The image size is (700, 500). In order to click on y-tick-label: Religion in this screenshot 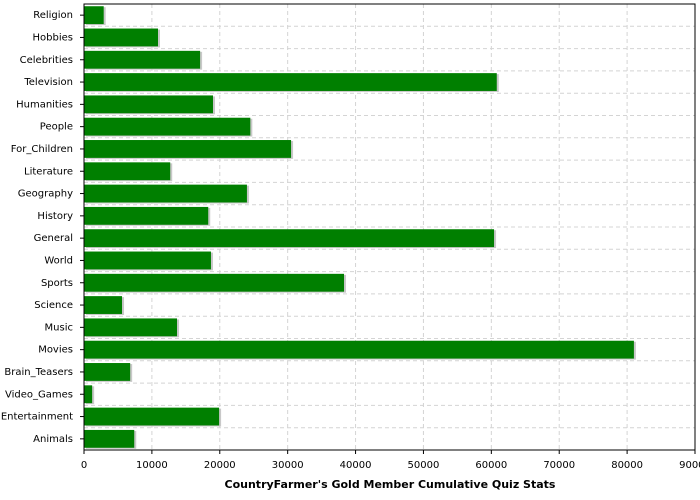, I will do `click(53, 15)`.